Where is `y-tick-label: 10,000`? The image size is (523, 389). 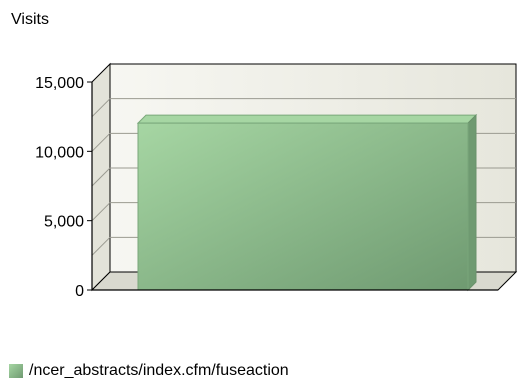 y-tick-label: 10,000 is located at coordinates (59, 152).